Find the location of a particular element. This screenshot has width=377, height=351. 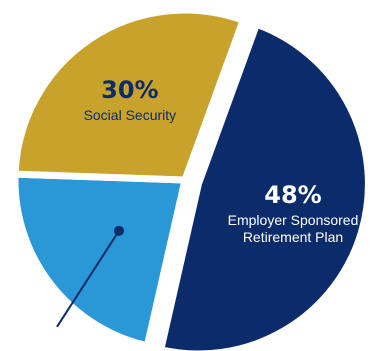

slice-category-label: Retirement Plan is located at coordinates (293, 237).